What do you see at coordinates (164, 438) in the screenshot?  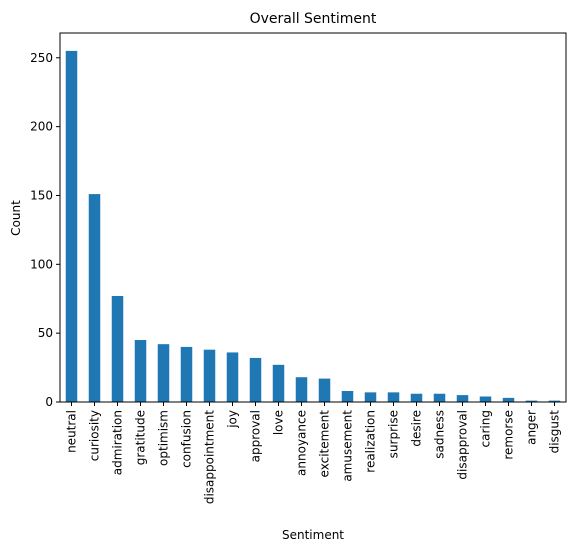 I see `x-tick-label: optimism` at bounding box center [164, 438].